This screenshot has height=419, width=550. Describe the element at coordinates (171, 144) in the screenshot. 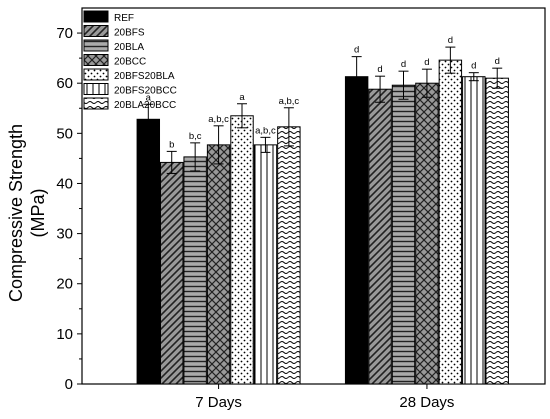

I see `significance-label: b` at that location.